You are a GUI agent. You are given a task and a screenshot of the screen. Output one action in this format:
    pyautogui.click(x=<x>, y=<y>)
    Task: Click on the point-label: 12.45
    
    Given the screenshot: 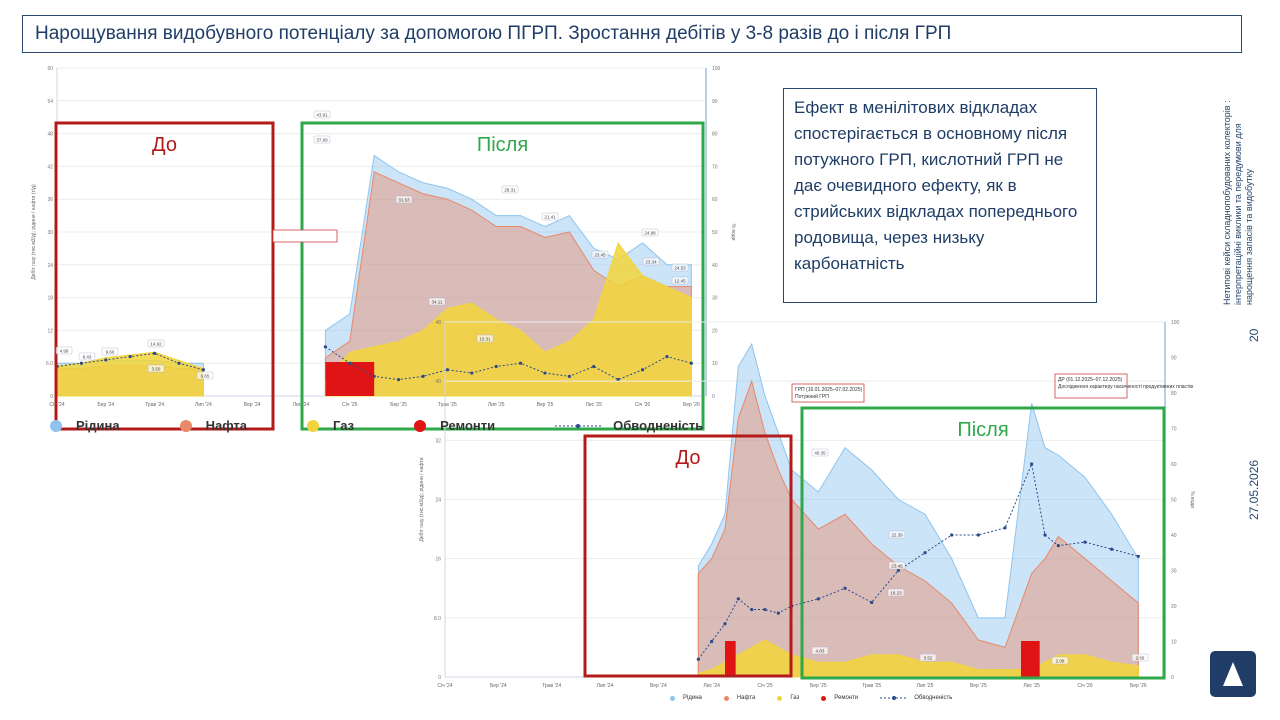 What is the action you would take?
    pyautogui.click(x=680, y=281)
    